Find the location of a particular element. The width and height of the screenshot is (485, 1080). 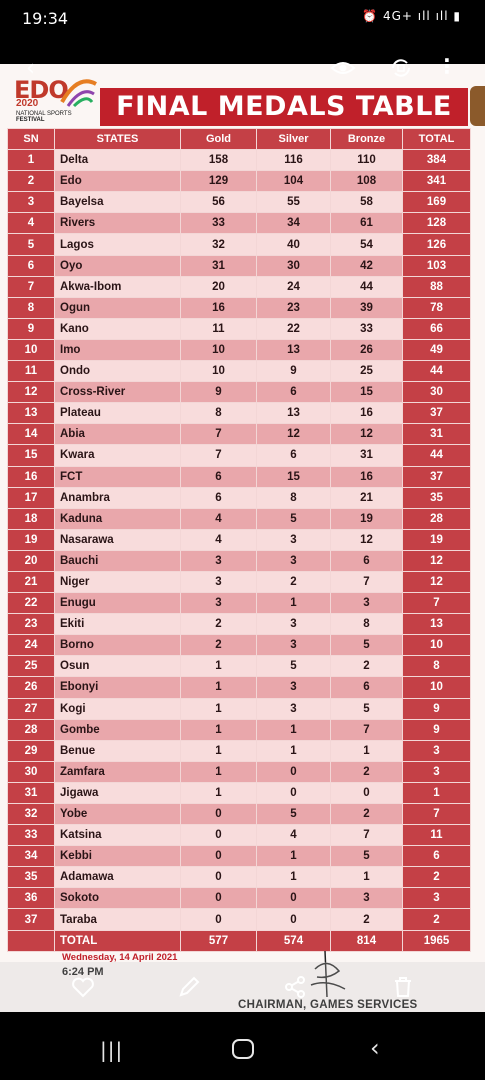

table-row: 17 Anambra 6 8 21 35 is located at coordinates (239, 497).